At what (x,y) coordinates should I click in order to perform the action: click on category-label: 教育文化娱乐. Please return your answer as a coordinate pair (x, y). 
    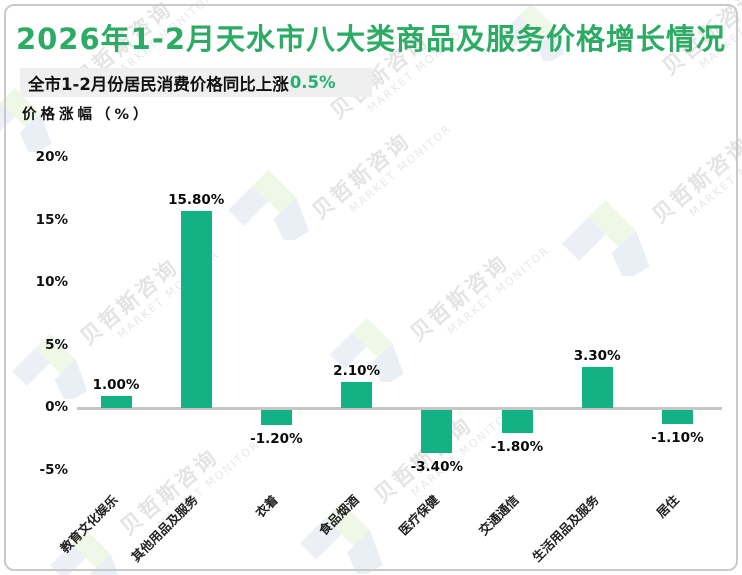
    Looking at the image, I should click on (89, 524).